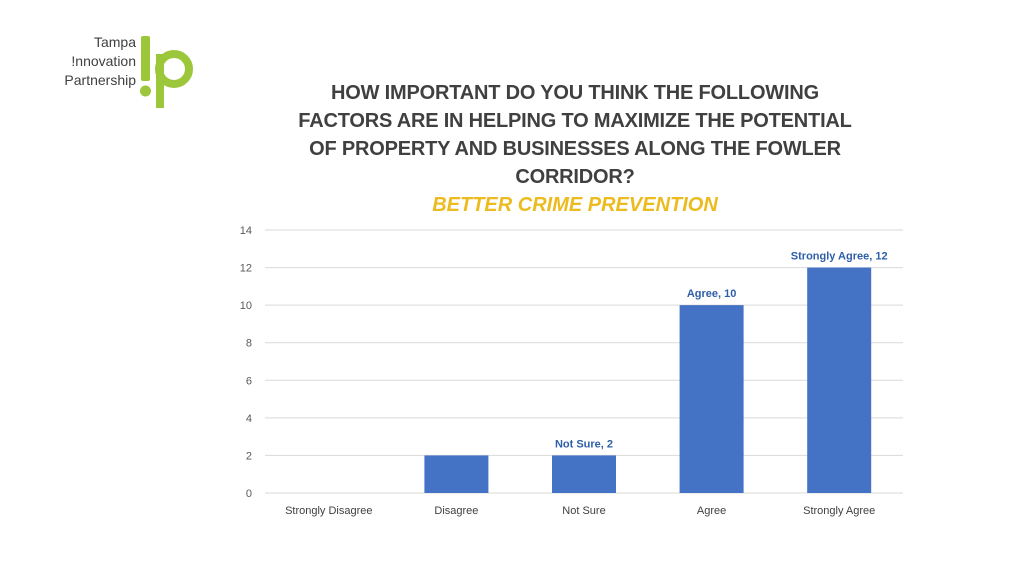  What do you see at coordinates (249, 419) in the screenshot?
I see `y-tick-label: 4` at bounding box center [249, 419].